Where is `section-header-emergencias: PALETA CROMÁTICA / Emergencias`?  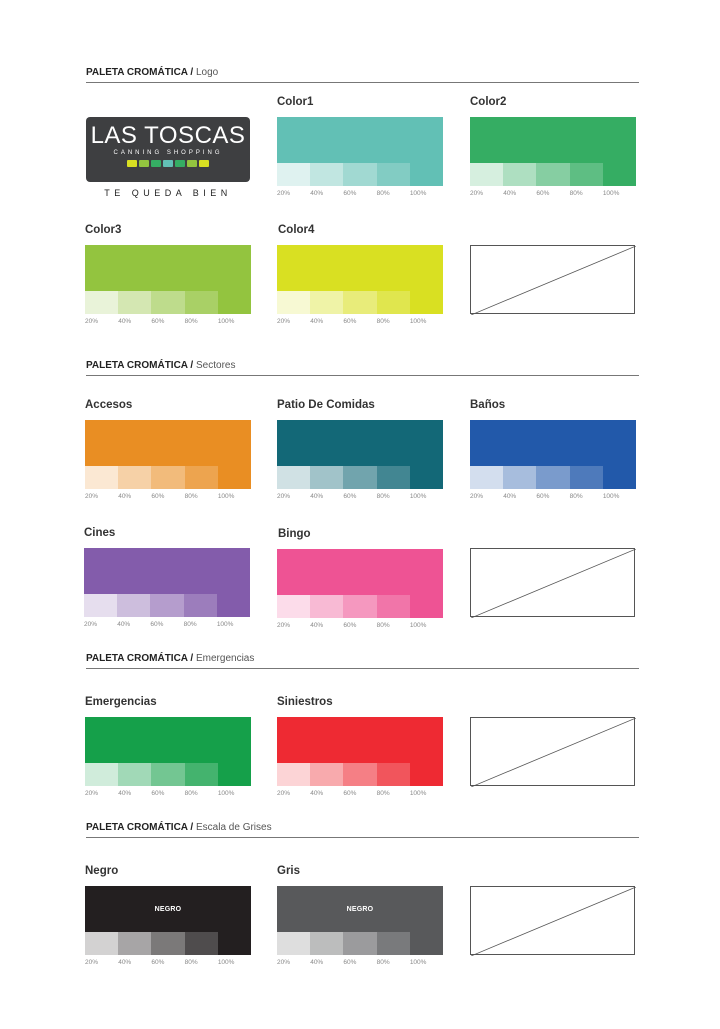
section-header-emergencias: PALETA CROMÁTICA / Emergencias is located at coordinates (362, 661).